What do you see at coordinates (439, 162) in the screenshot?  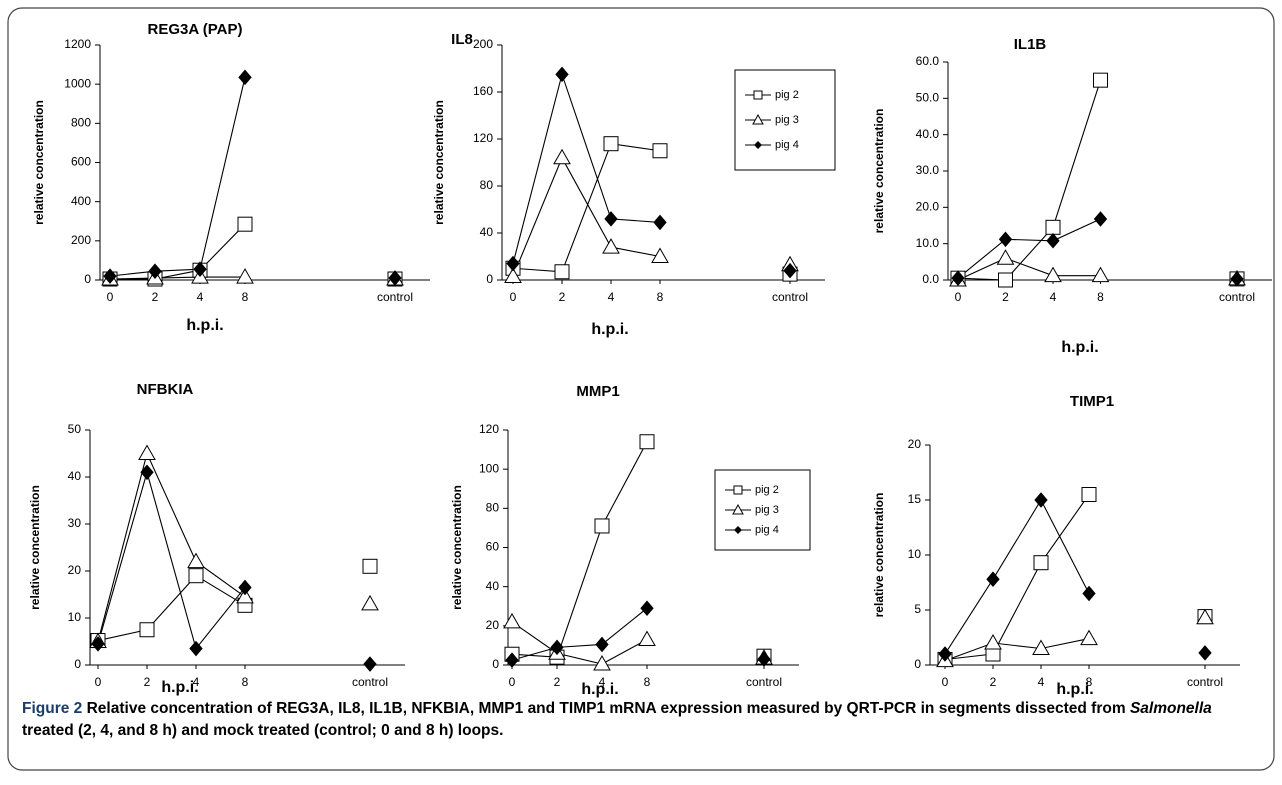 I see `y-axis-label: relative concentration` at bounding box center [439, 162].